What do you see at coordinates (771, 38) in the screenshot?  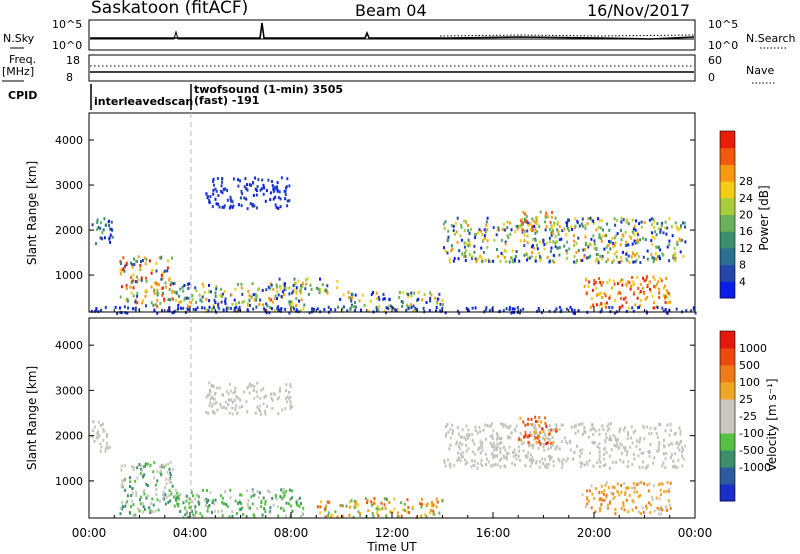 I see `nsearch-label: N.Search` at bounding box center [771, 38].